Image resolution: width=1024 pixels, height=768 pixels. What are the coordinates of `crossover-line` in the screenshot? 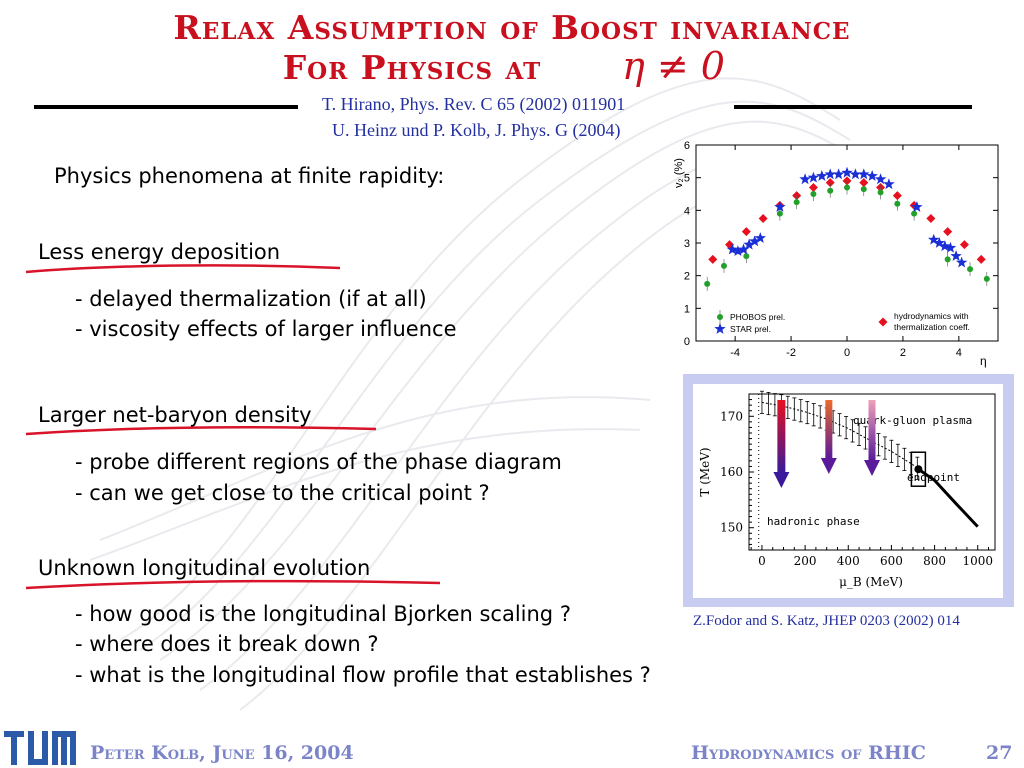 It's located at (840, 435).